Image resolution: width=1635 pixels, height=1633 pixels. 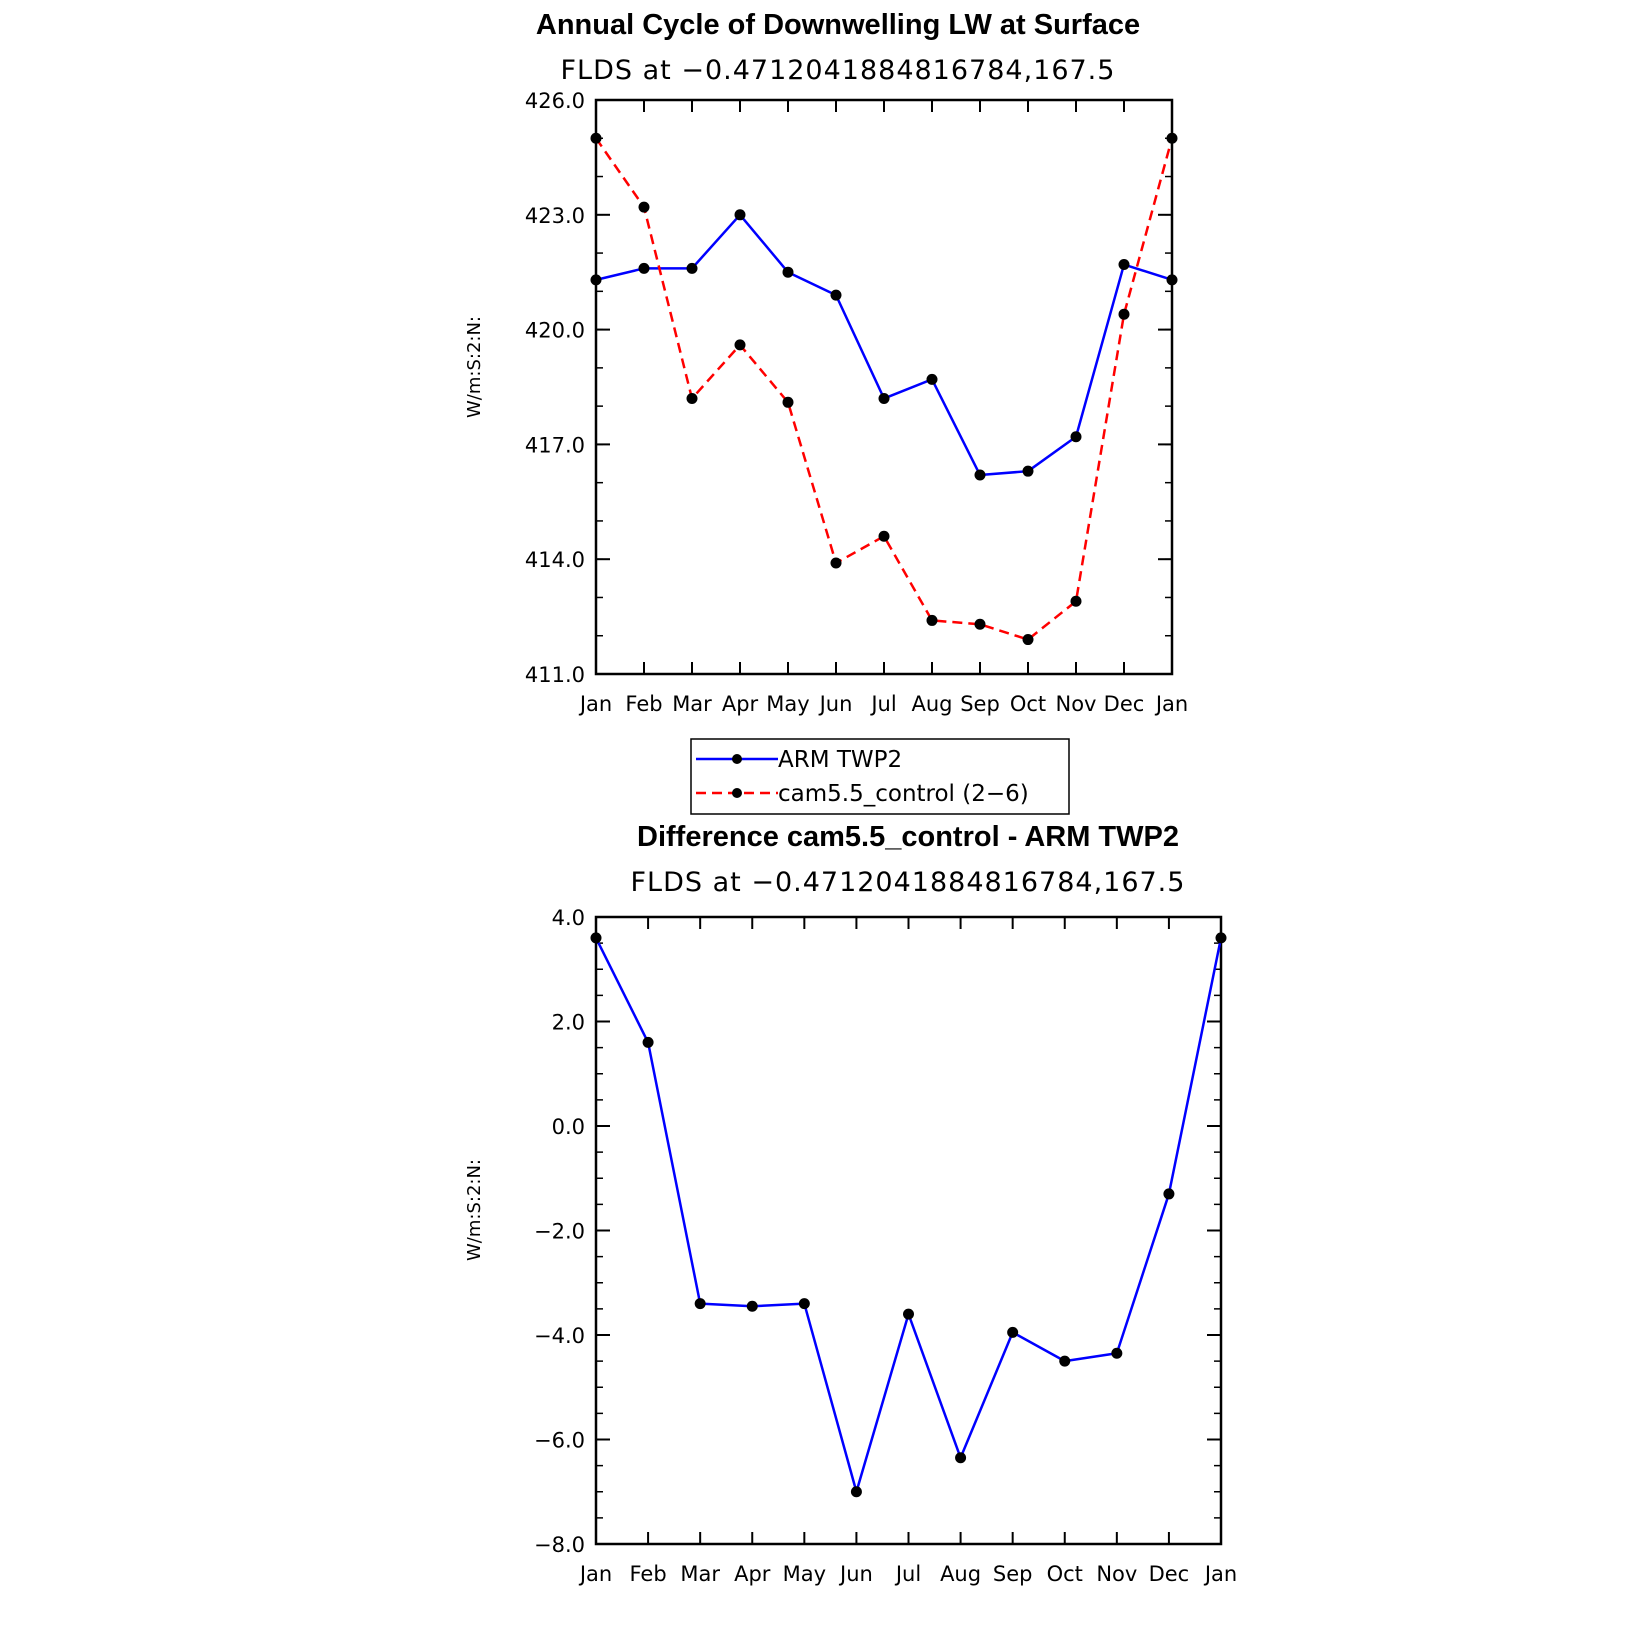 What do you see at coordinates (559, 1545) in the screenshot?
I see `chart2-y-tick-label: −8.0` at bounding box center [559, 1545].